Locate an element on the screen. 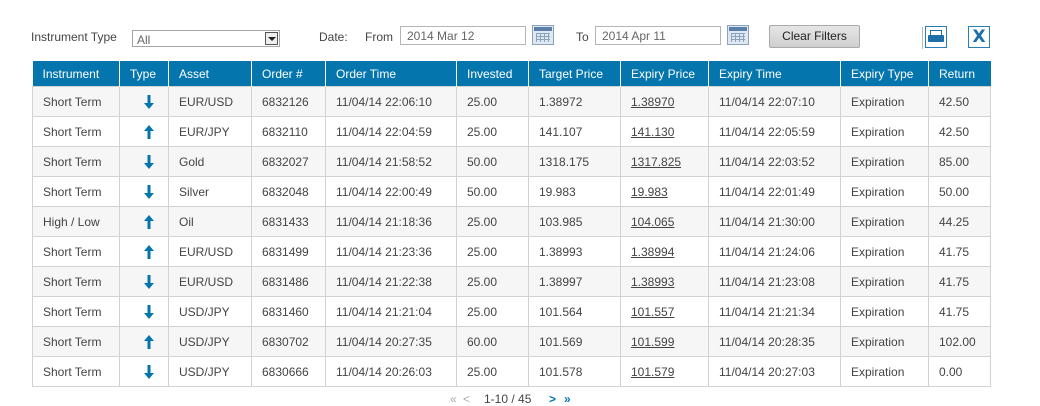 This screenshot has height=406, width=1040. date-label: Date: is located at coordinates (333, 37).